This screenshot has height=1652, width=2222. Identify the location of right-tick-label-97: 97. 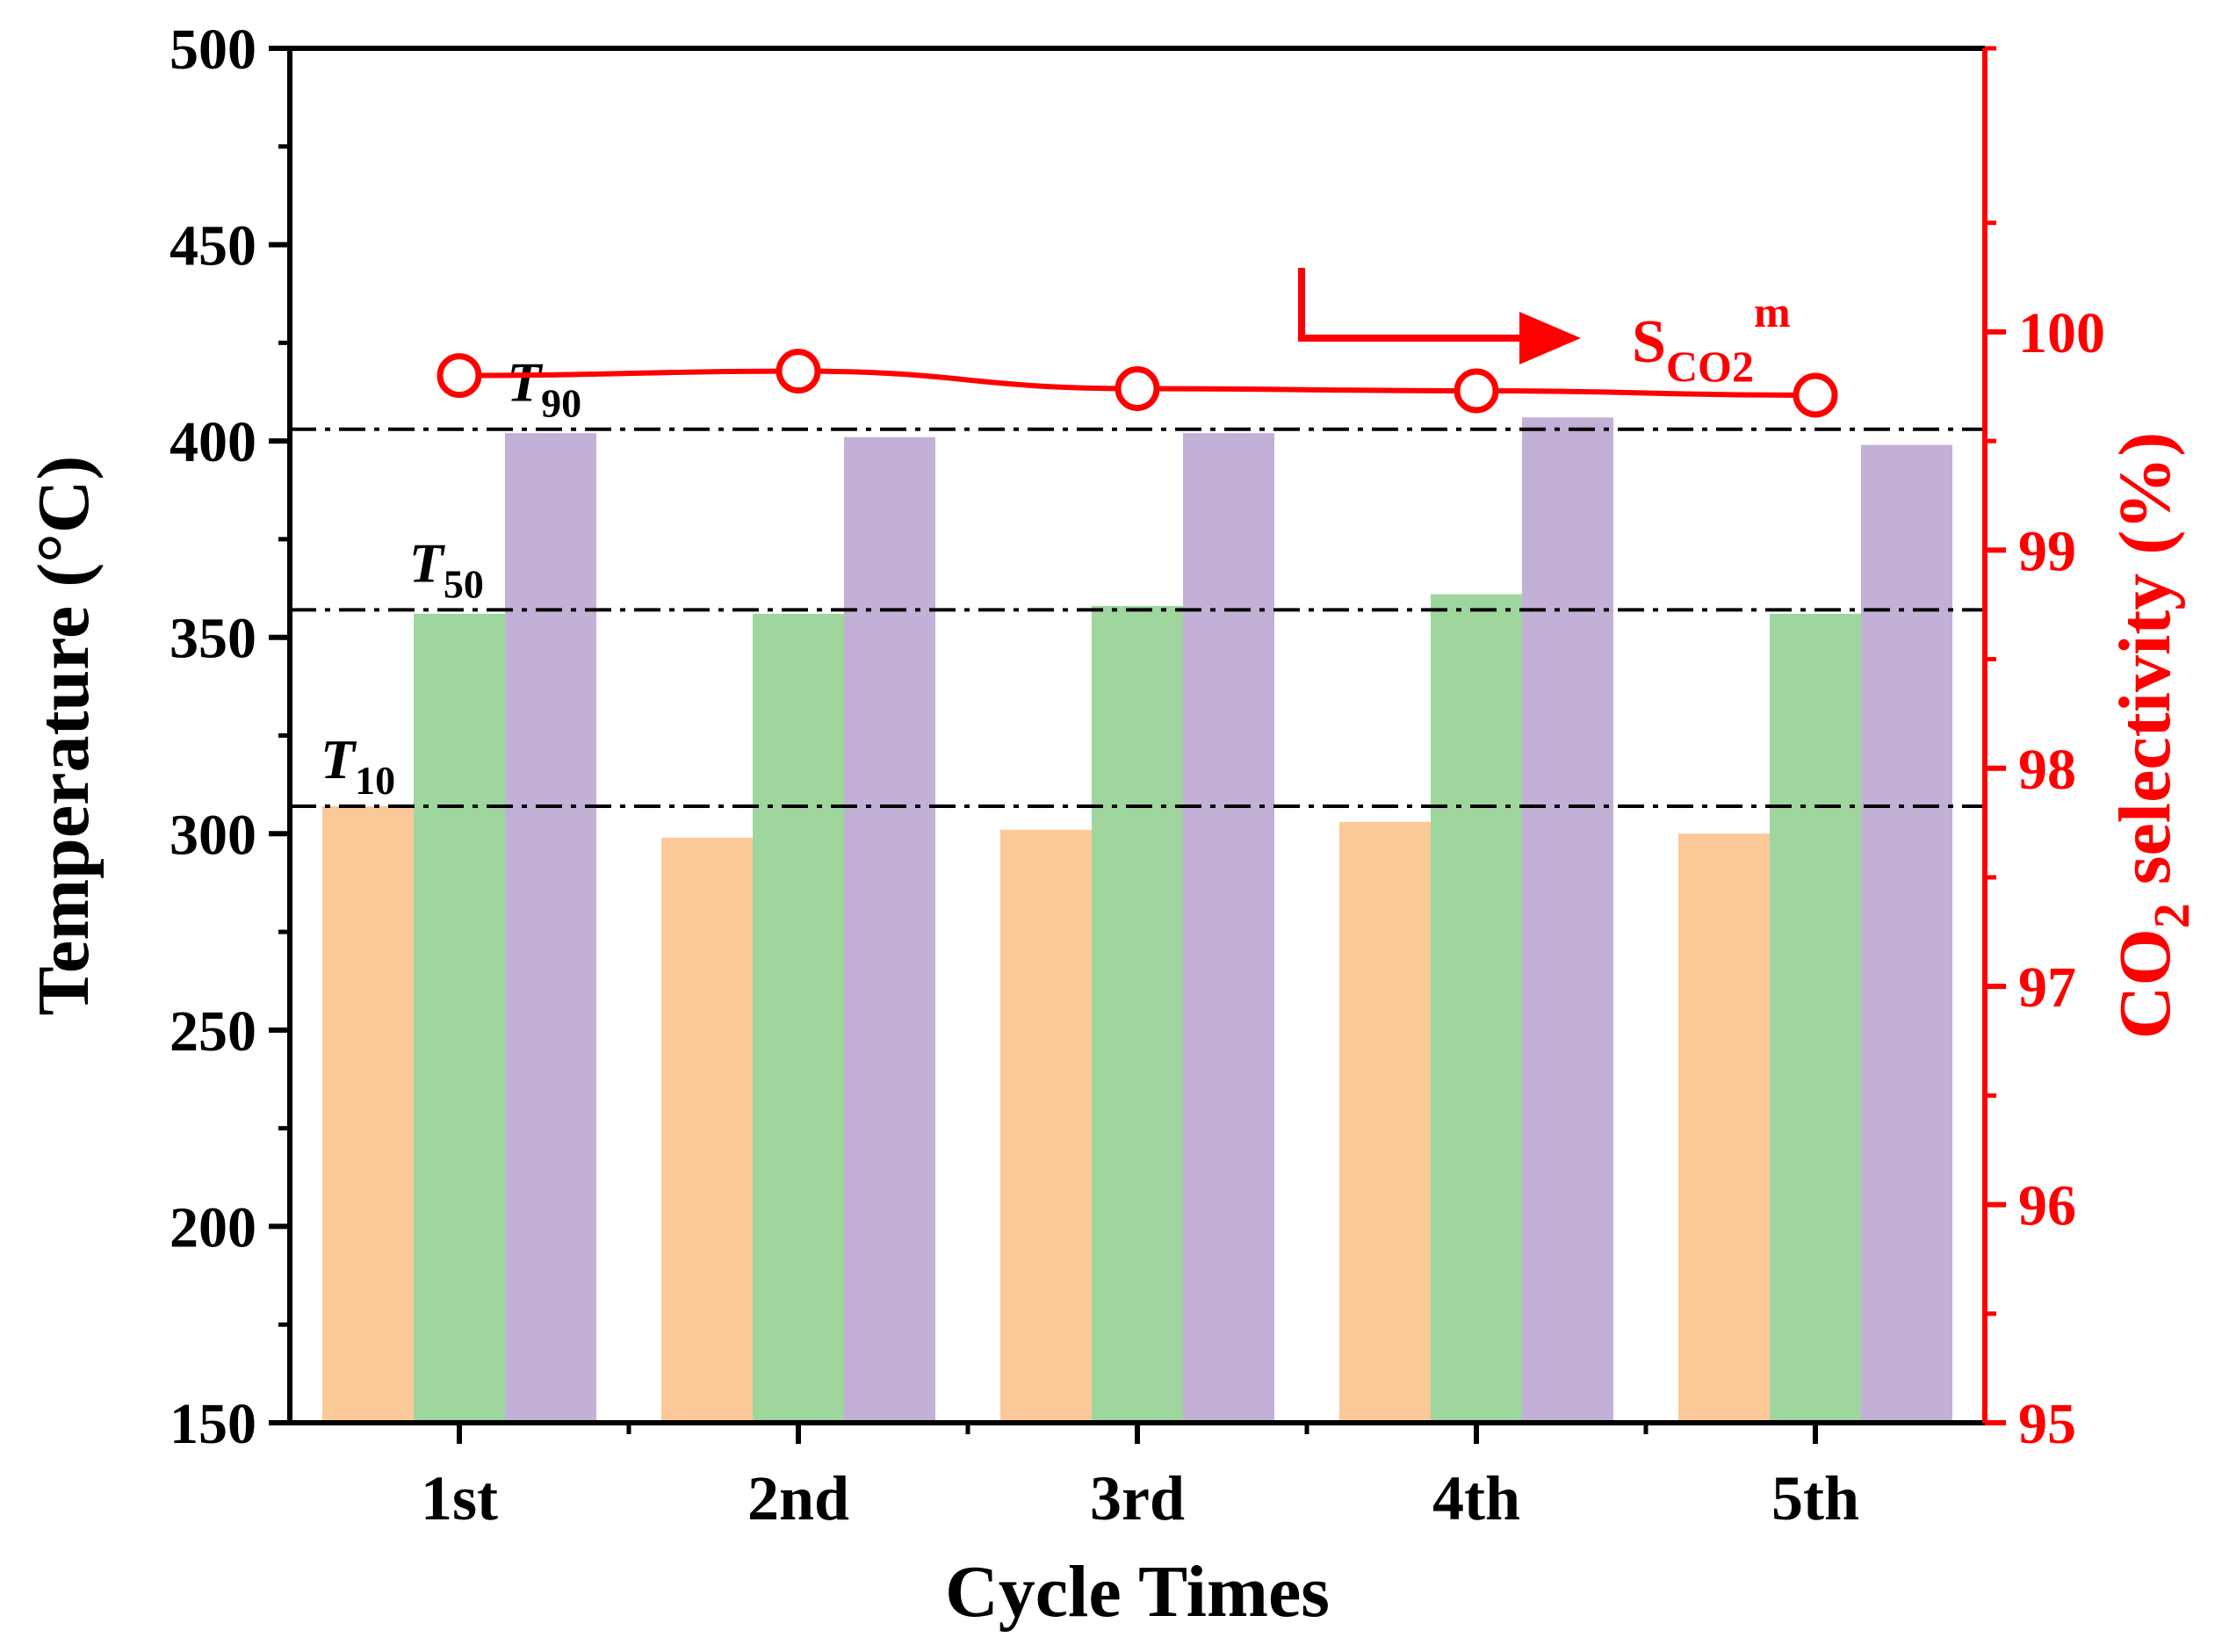
(2047, 988).